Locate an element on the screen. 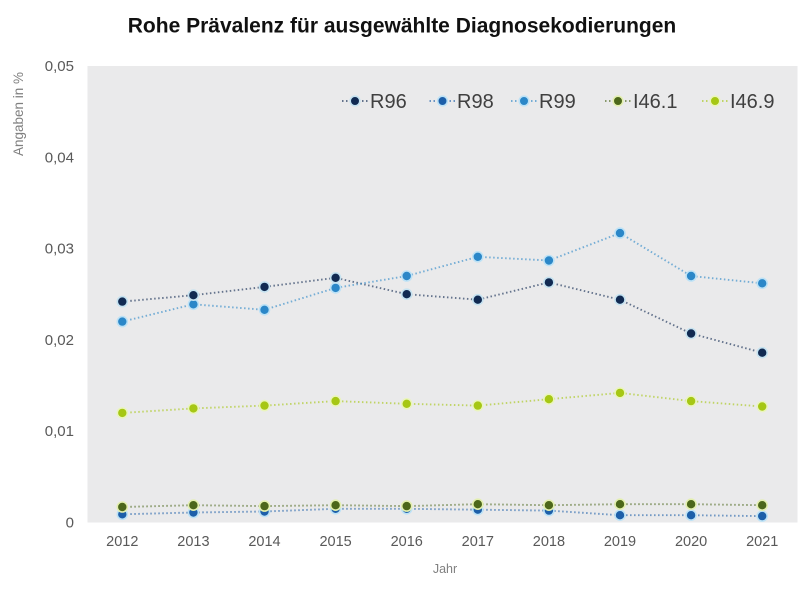 This screenshot has width=800, height=593. svg-text: 0,02 is located at coordinates (59, 340).